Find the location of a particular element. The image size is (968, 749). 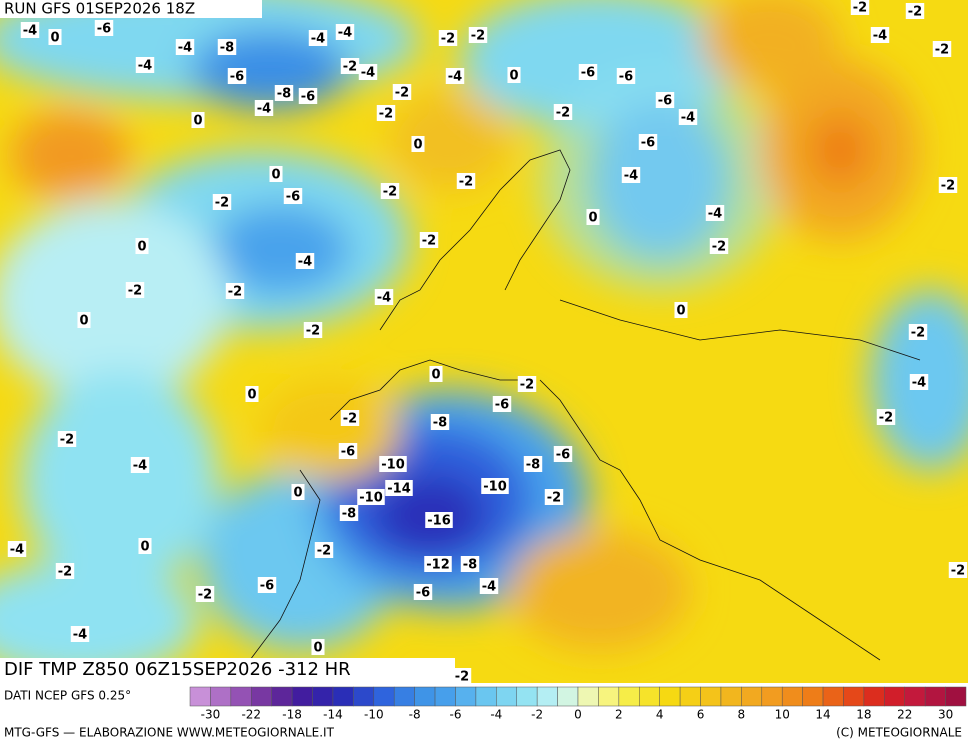

contour-label: -8 is located at coordinates (349, 513).